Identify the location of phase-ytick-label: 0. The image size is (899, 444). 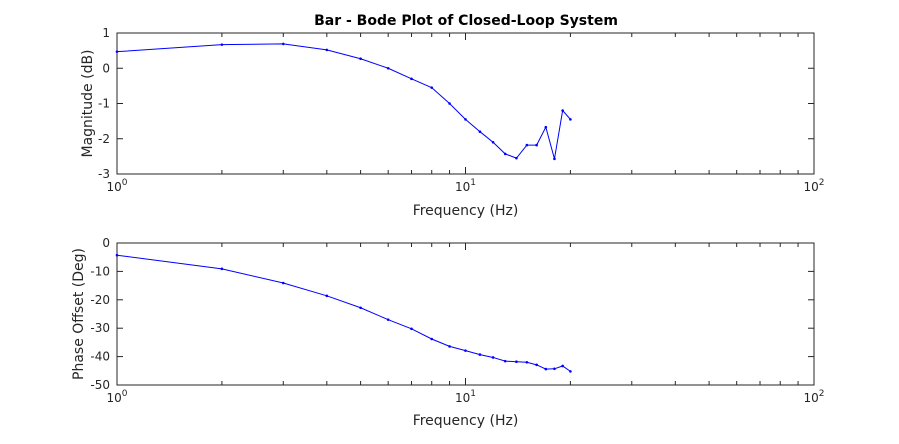
(106, 243).